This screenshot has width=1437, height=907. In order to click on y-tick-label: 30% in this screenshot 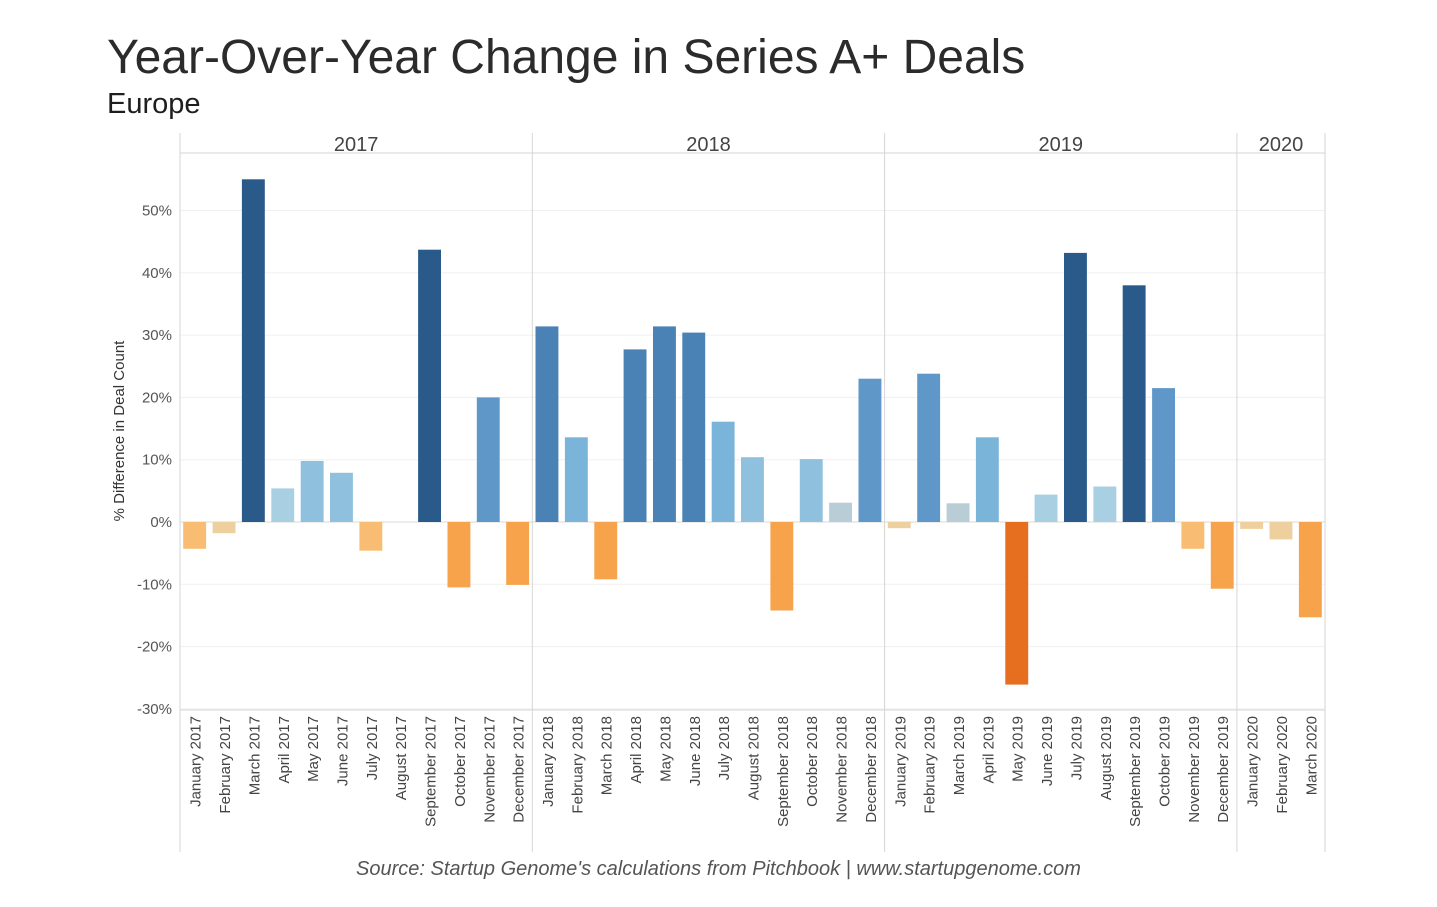, I will do `click(157, 335)`.